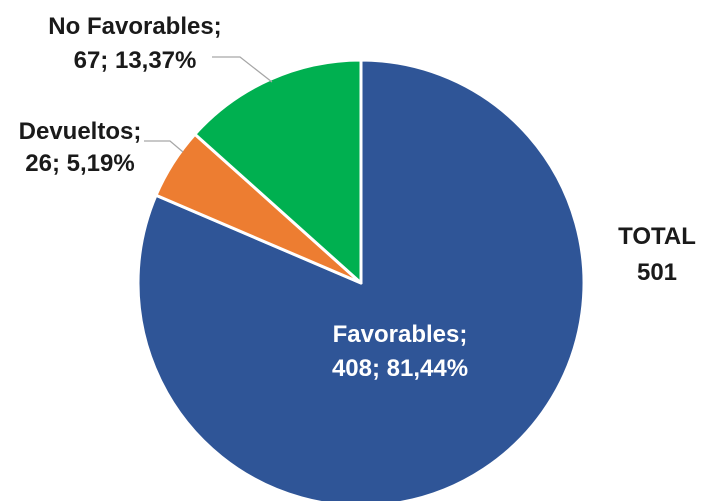  Describe the element at coordinates (208, 104) in the screenshot. I see `leader-lines` at that location.